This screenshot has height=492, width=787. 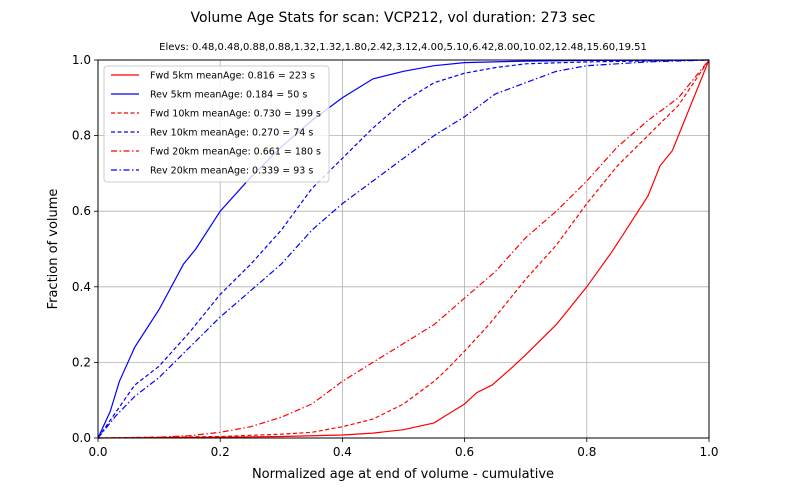 What do you see at coordinates (231, 171) in the screenshot?
I see `legend-label: Rev 20km meanAge: 0.339 = 93 s` at bounding box center [231, 171].